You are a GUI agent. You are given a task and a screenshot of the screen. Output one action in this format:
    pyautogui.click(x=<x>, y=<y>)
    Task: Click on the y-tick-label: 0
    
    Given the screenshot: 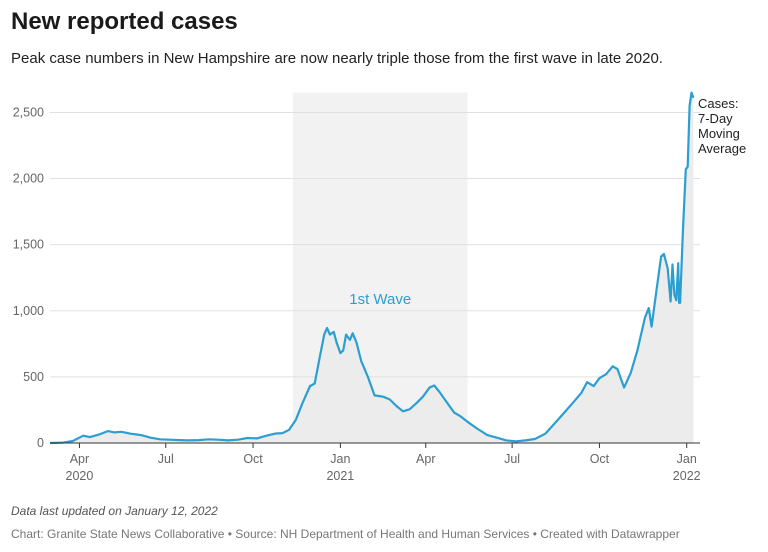 What is the action you would take?
    pyautogui.click(x=40, y=443)
    